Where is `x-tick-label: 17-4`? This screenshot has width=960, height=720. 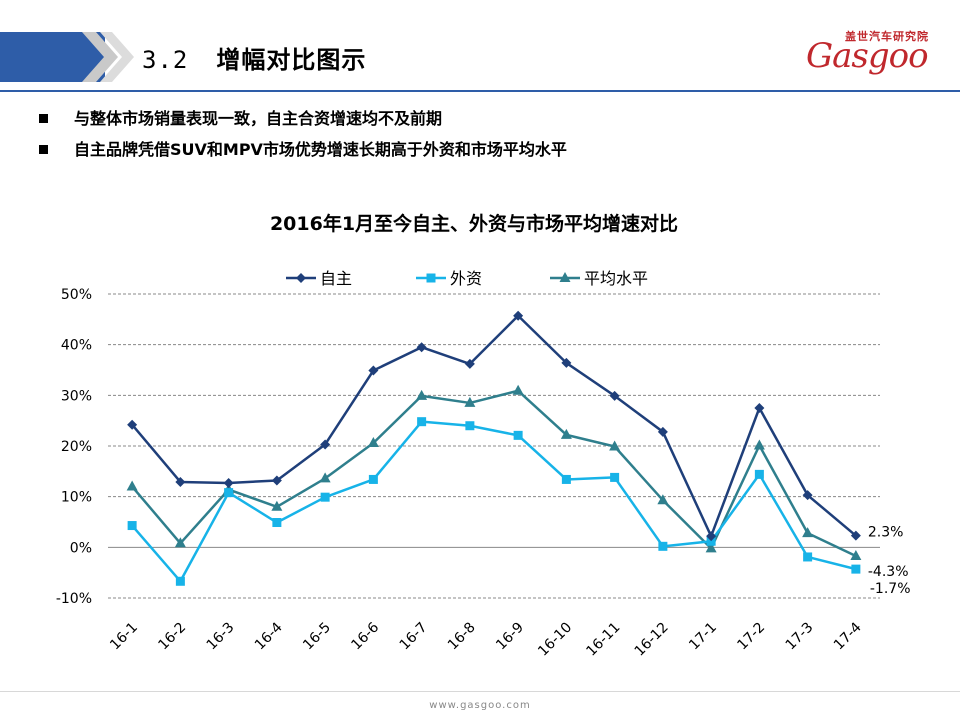
x-tick-label: 17-4 is located at coordinates (848, 636).